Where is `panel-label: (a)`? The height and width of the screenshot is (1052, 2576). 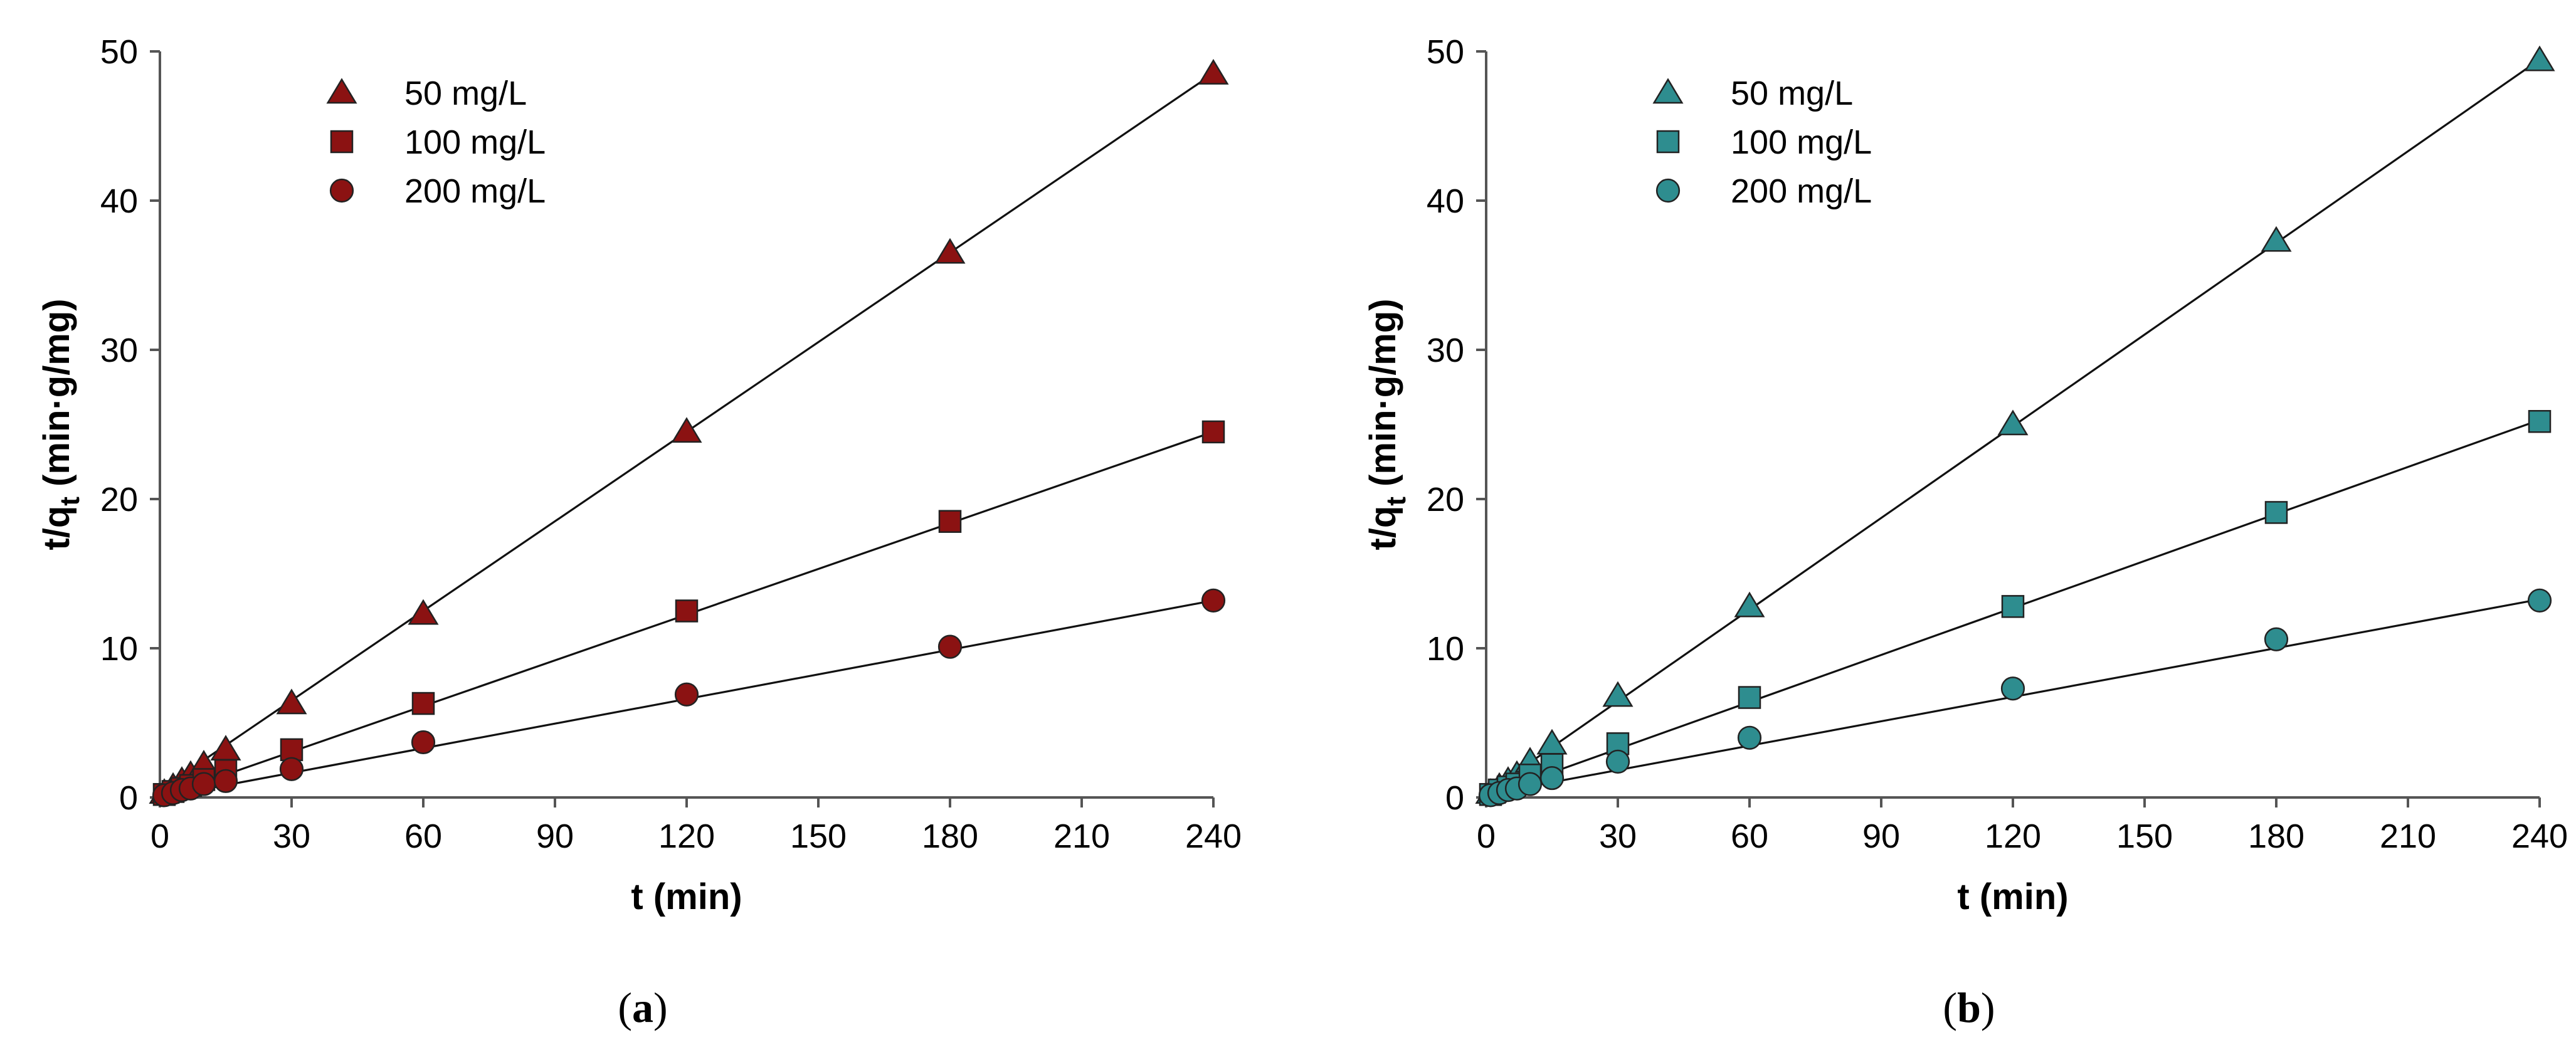 panel-label: (a) is located at coordinates (642, 1007).